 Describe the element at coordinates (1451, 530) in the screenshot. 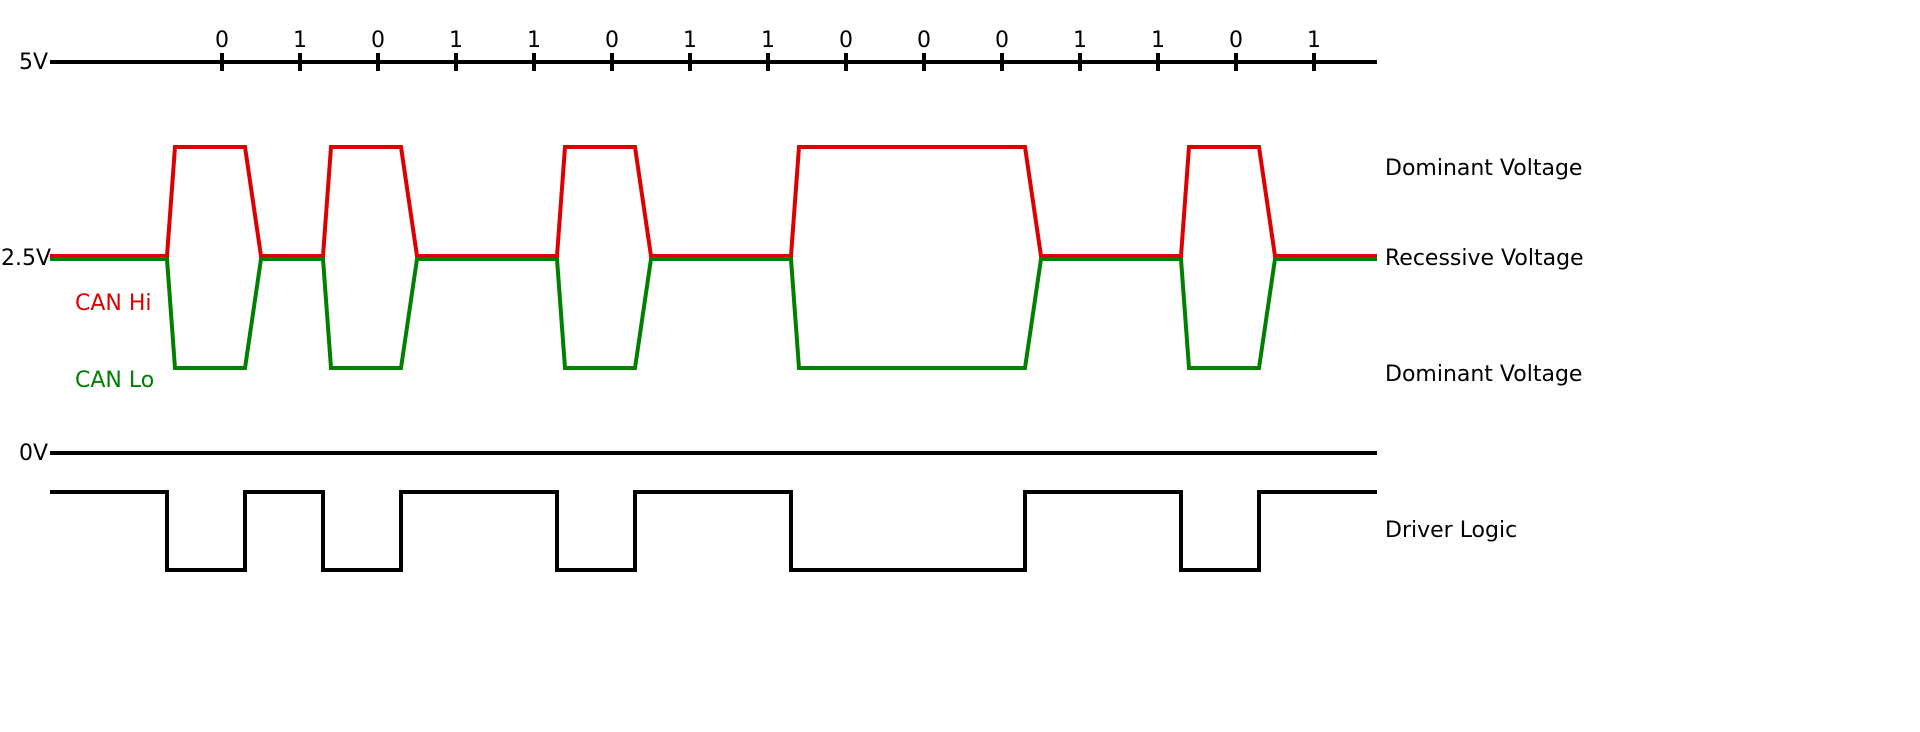

I see `driver-logic-label: Driver Logic` at that location.